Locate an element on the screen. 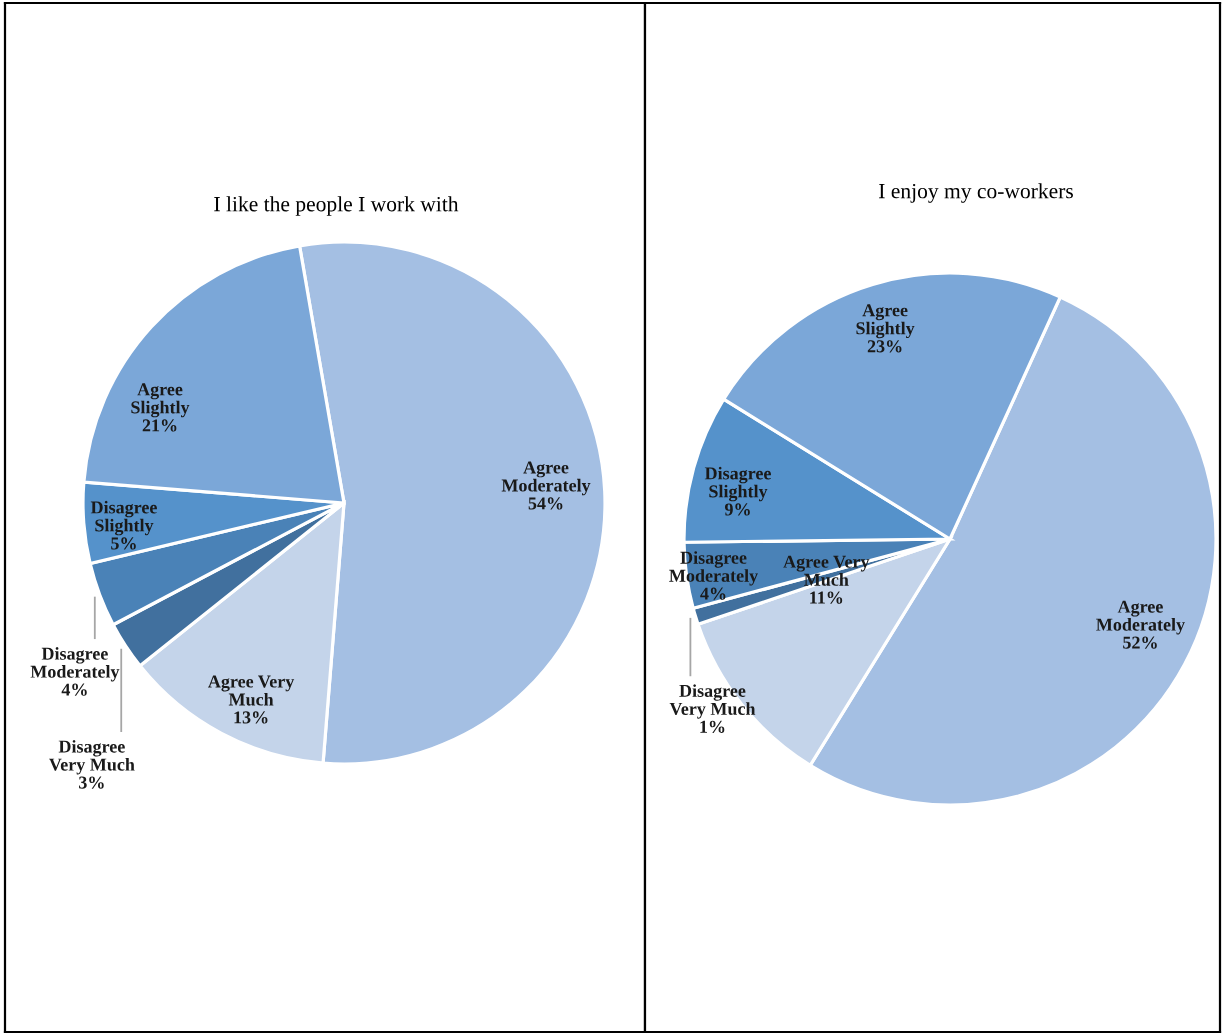 This screenshot has width=1223, height=1034. data-label: 52% is located at coordinates (1140, 642).